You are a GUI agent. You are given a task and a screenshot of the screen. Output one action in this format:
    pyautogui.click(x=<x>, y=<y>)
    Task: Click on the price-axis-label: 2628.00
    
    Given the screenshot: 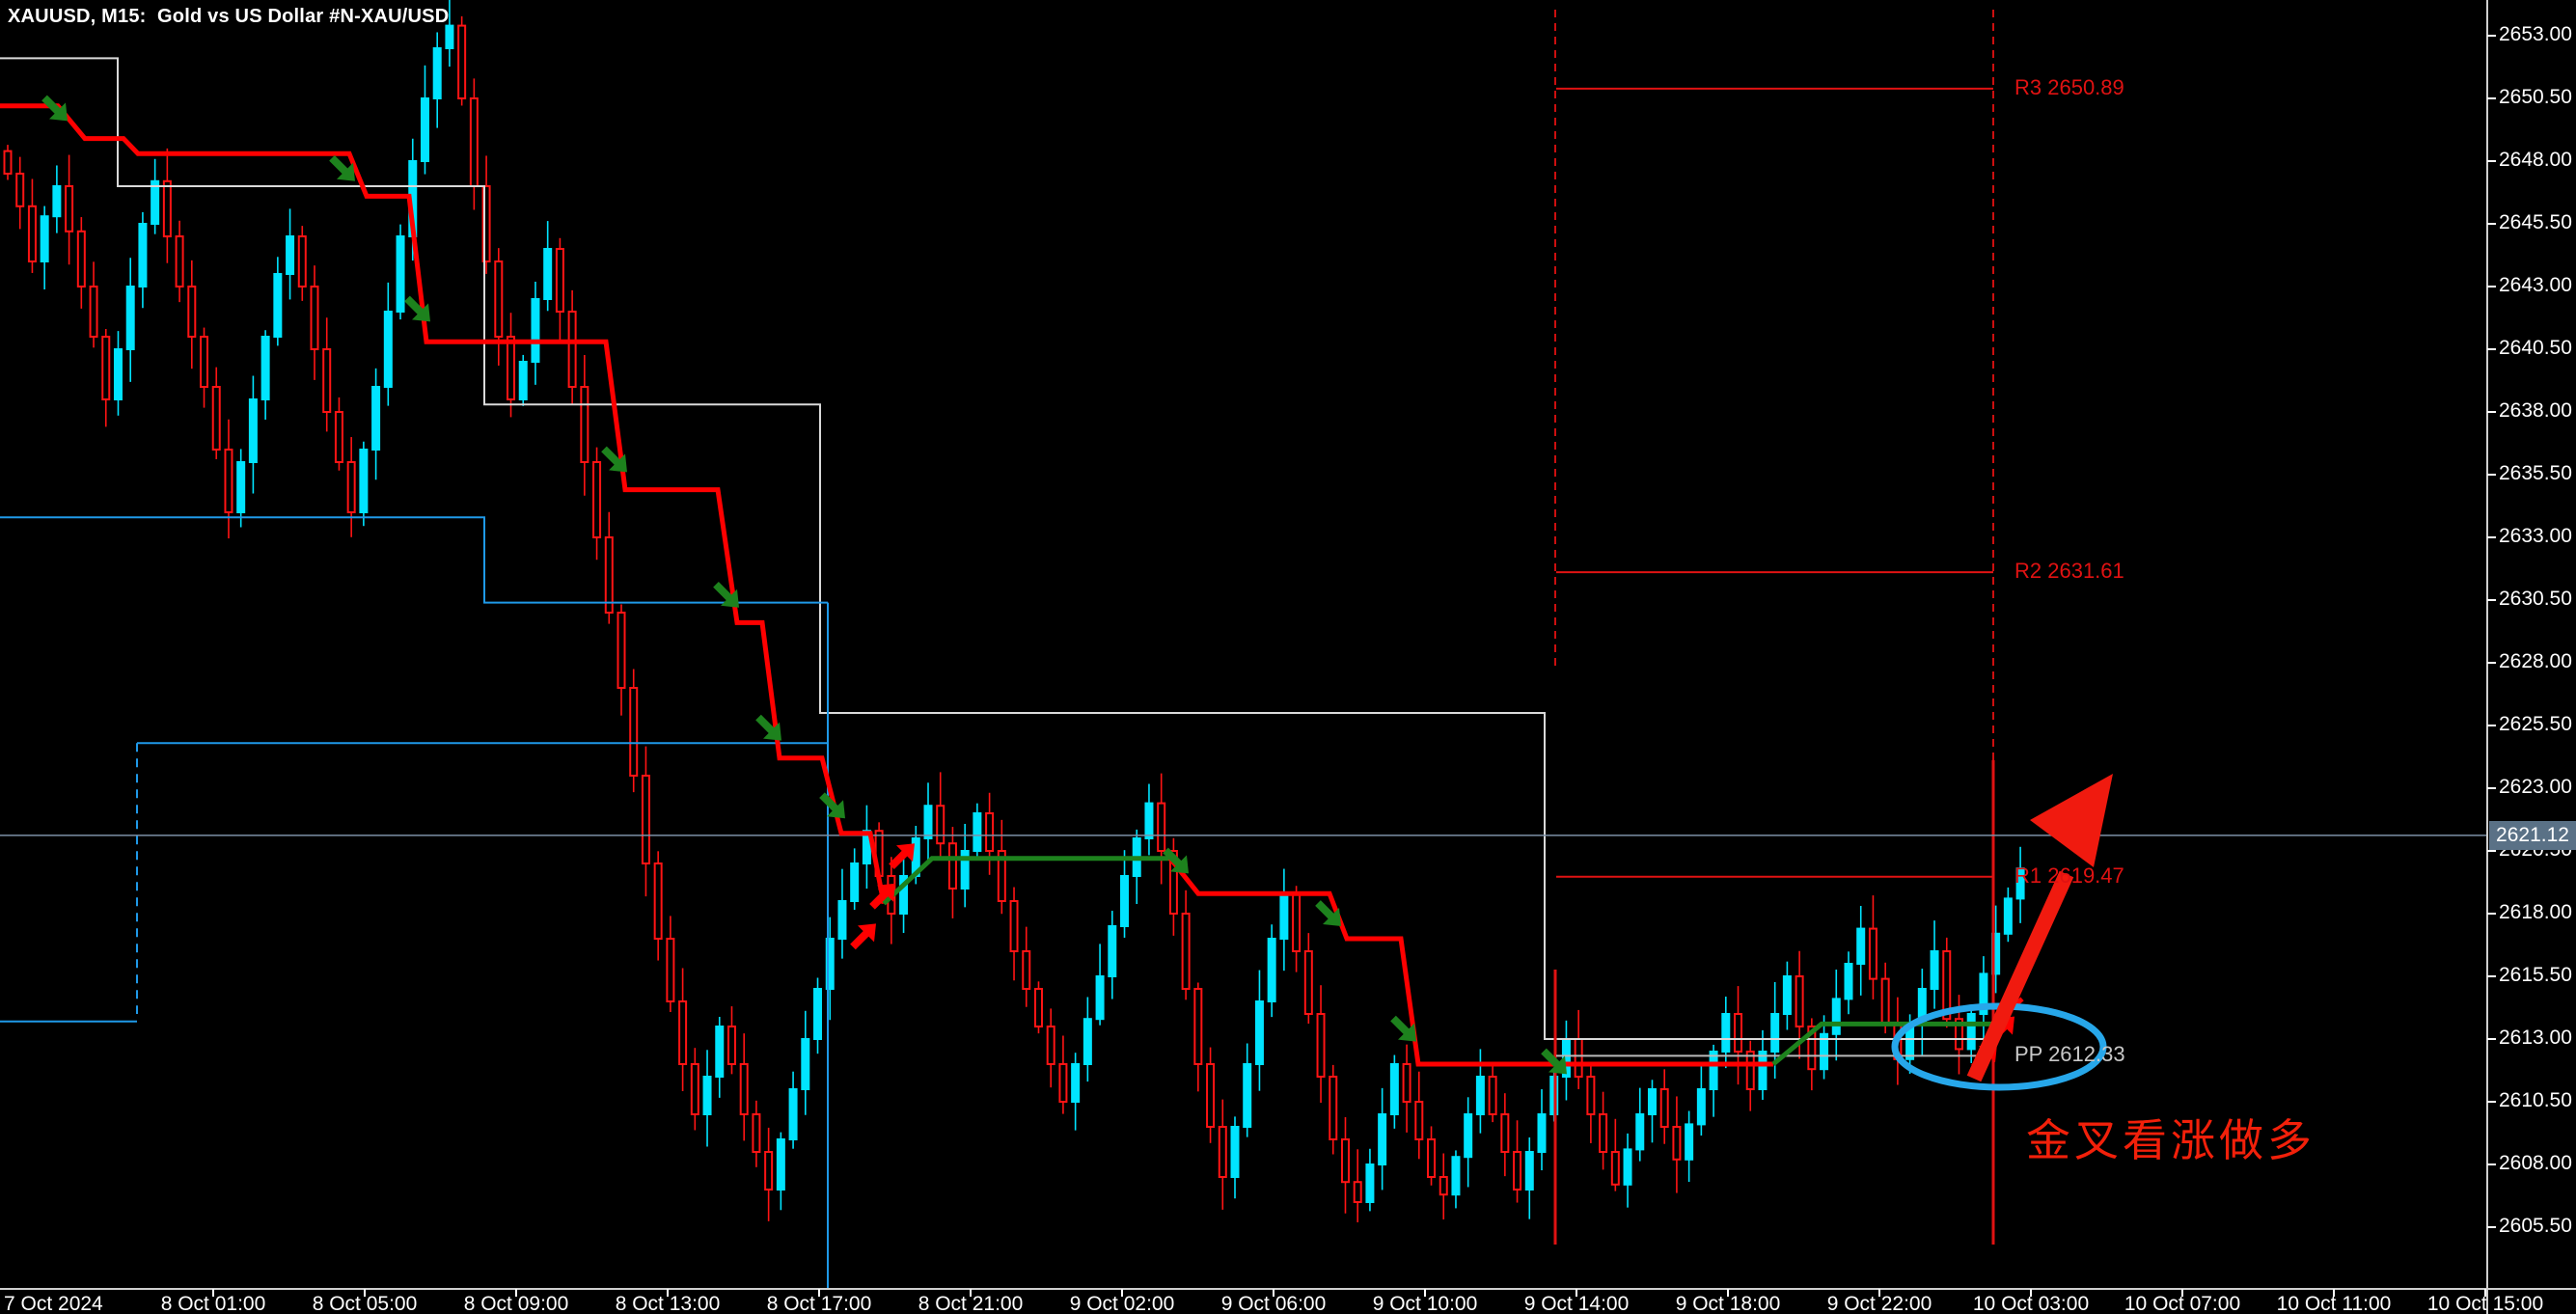 What is the action you would take?
    pyautogui.click(x=2535, y=661)
    